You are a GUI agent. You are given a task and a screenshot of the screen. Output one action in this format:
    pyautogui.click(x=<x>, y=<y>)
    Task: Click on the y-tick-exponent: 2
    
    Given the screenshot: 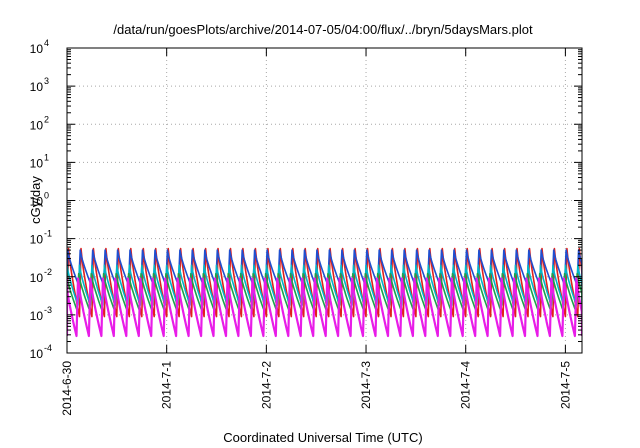 What is the action you would take?
    pyautogui.click(x=46, y=119)
    